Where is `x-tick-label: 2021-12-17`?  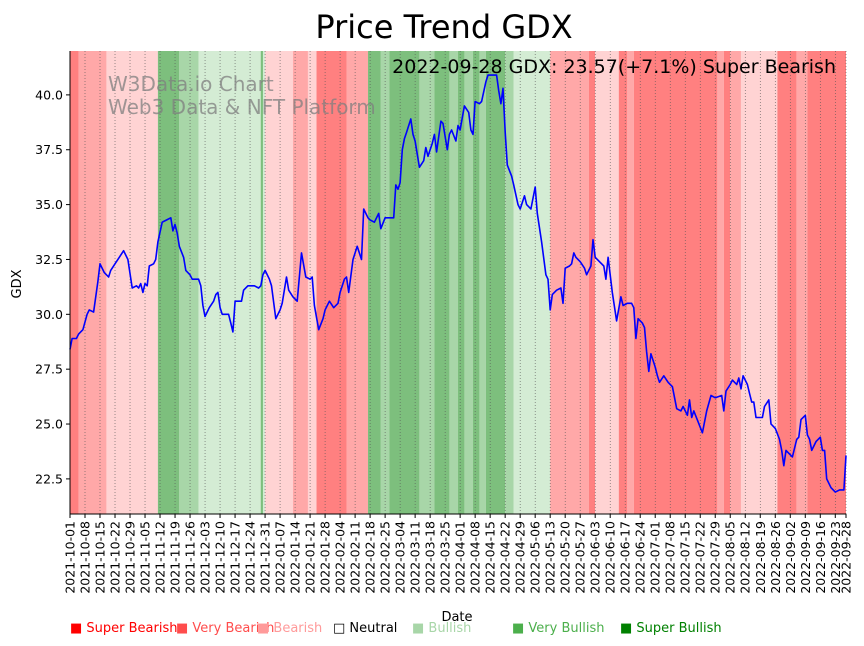 x-tick-label: 2021-12-17 is located at coordinates (235, 557).